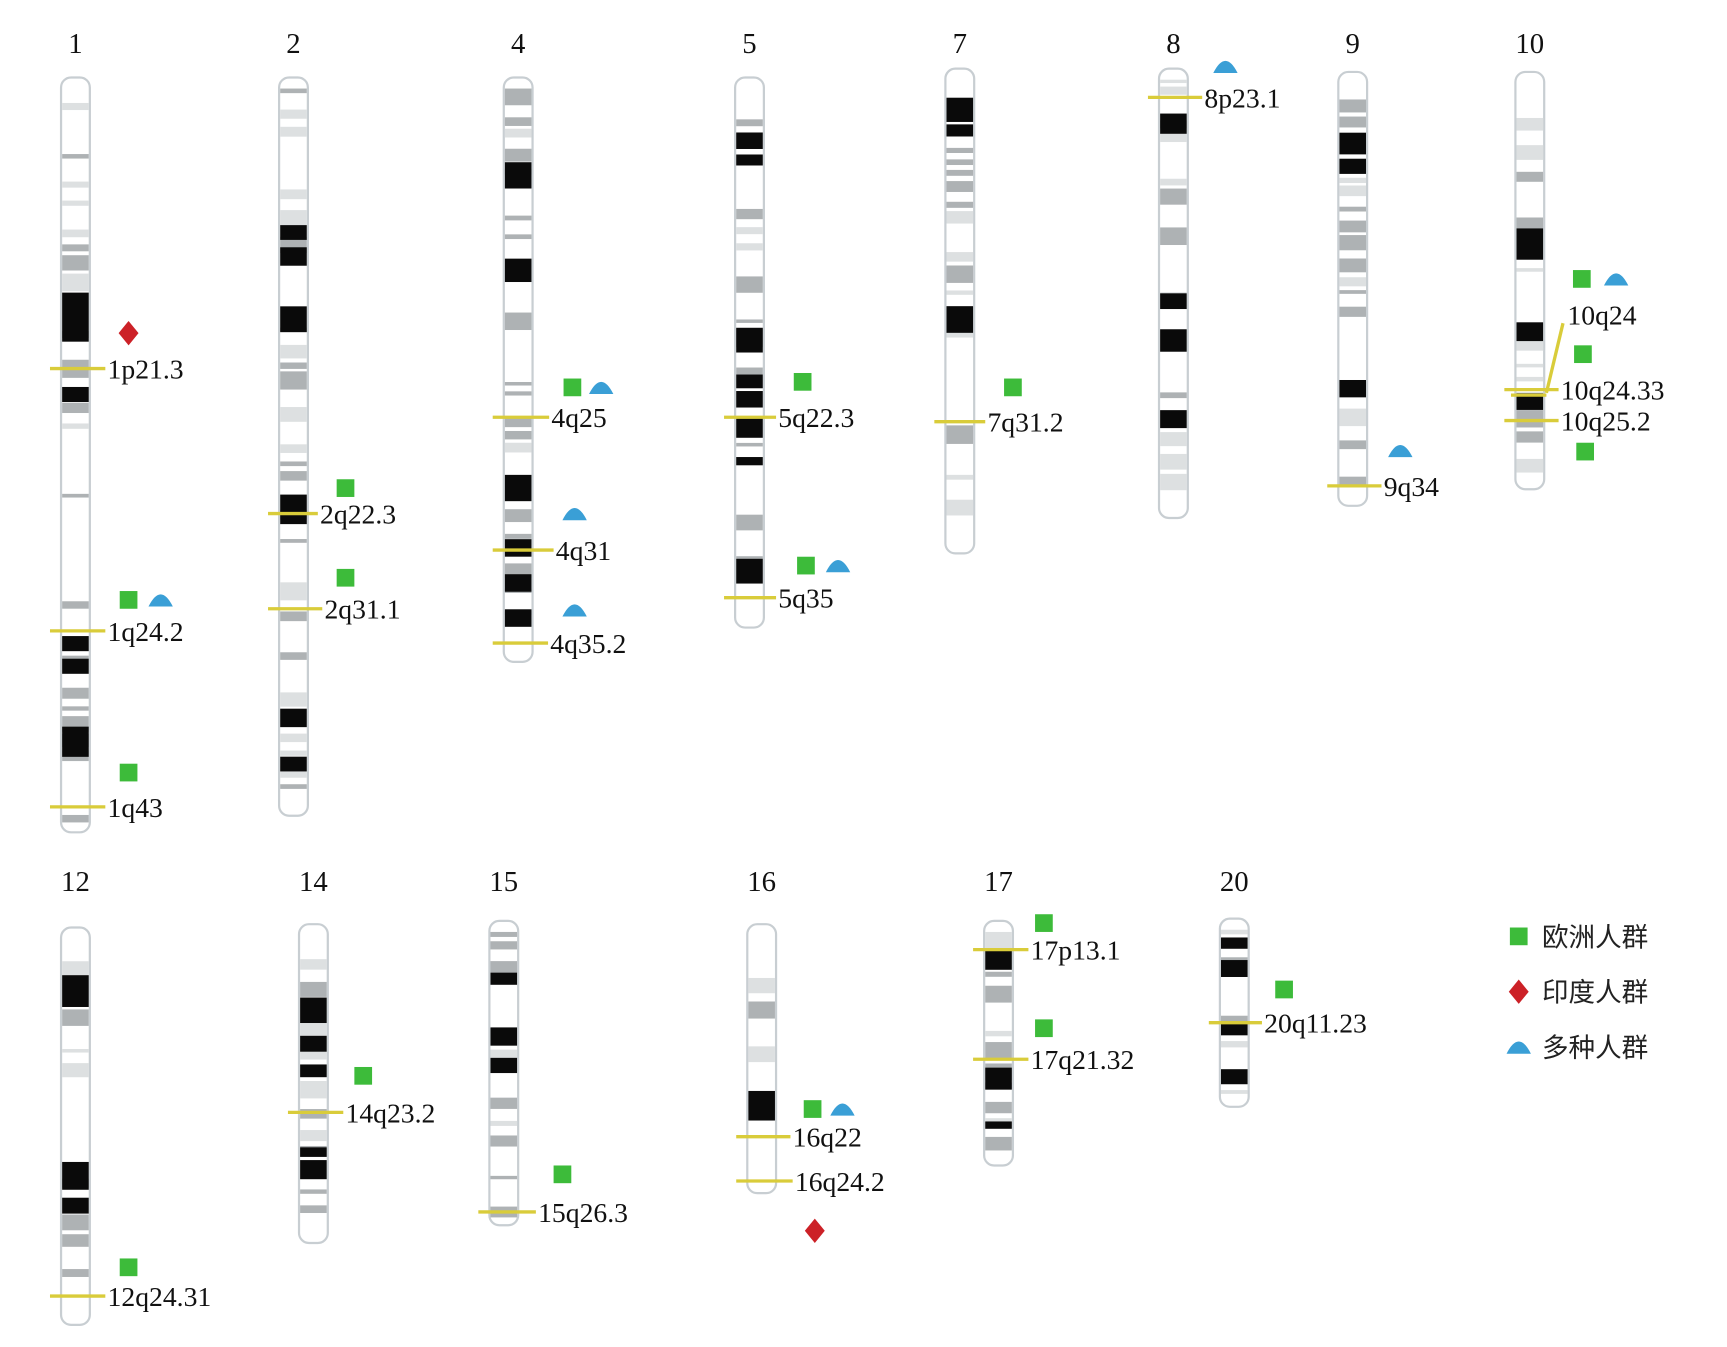 The width and height of the screenshot is (1727, 1347). Describe the element at coordinates (146, 631) in the screenshot. I see `locus-label: 1q24.2` at that location.